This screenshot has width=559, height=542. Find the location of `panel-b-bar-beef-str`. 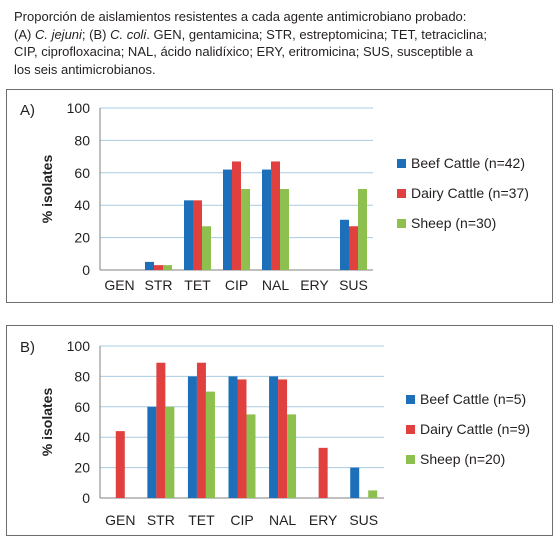

panel-b-bar-beef-str is located at coordinates (152, 452).